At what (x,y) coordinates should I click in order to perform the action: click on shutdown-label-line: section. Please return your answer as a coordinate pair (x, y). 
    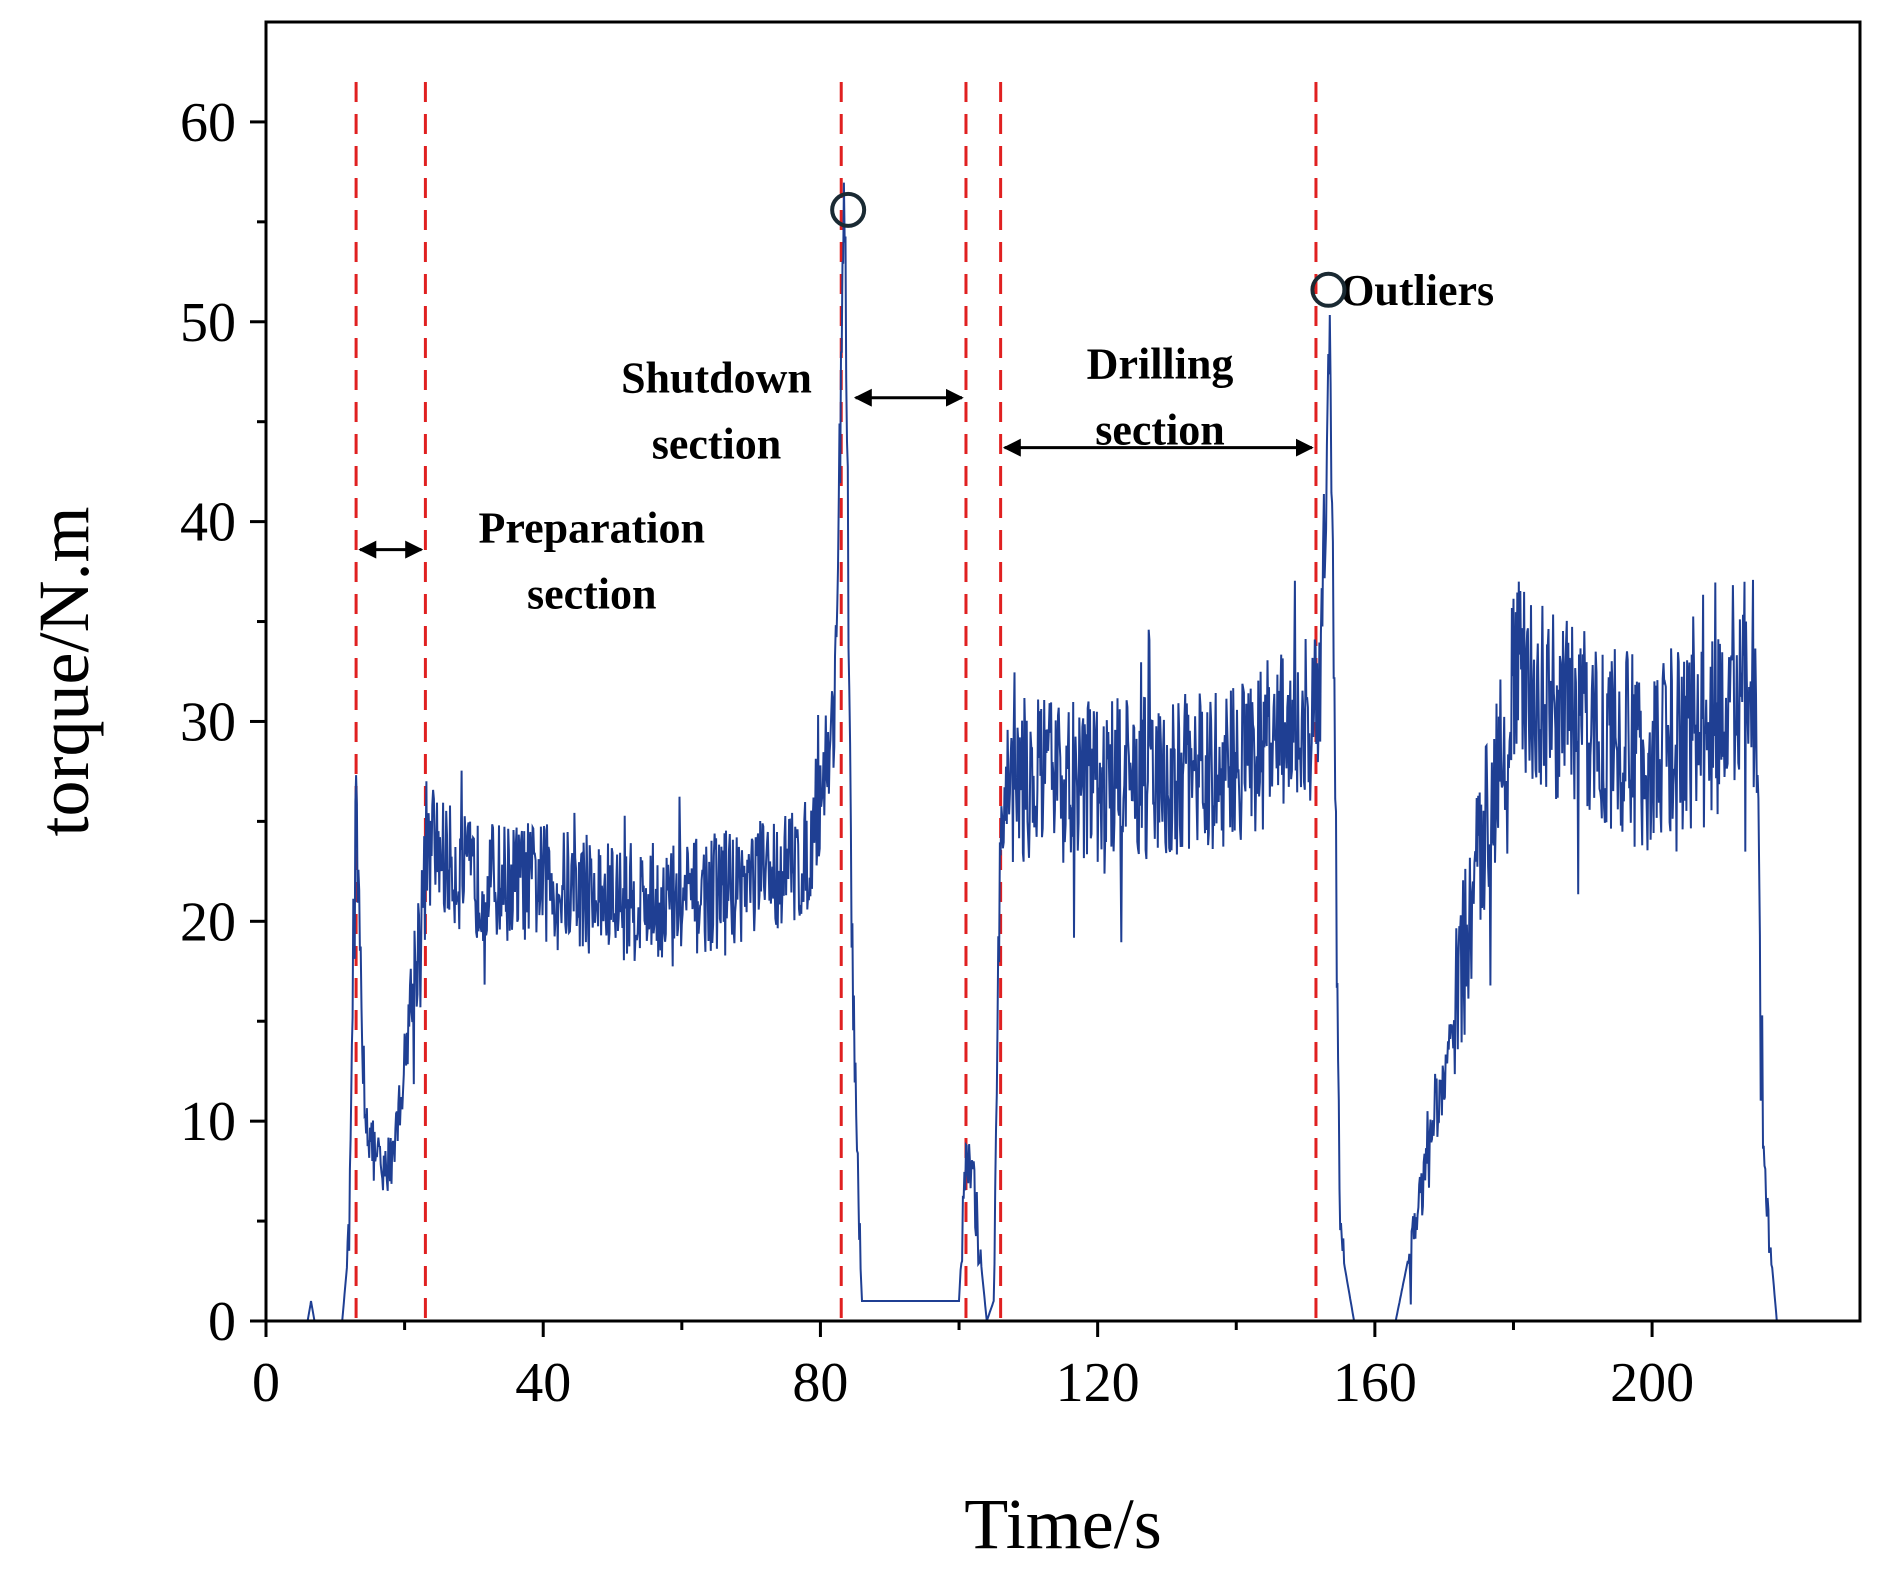
    Looking at the image, I should click on (717, 444).